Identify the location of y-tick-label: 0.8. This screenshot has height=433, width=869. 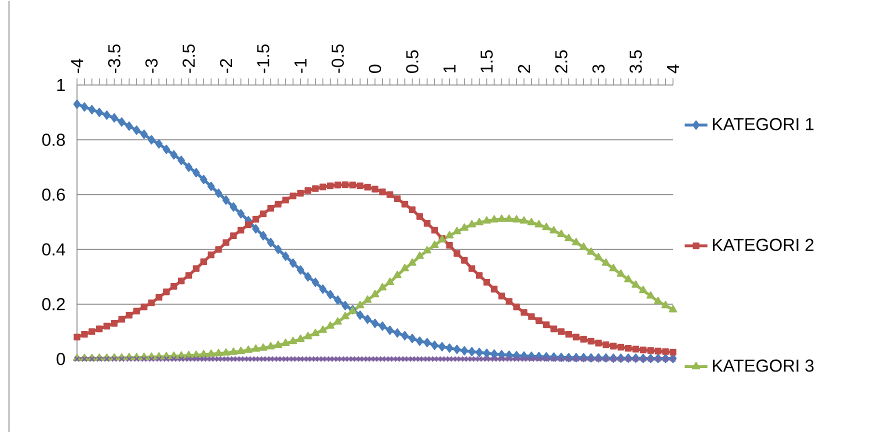
(53, 140).